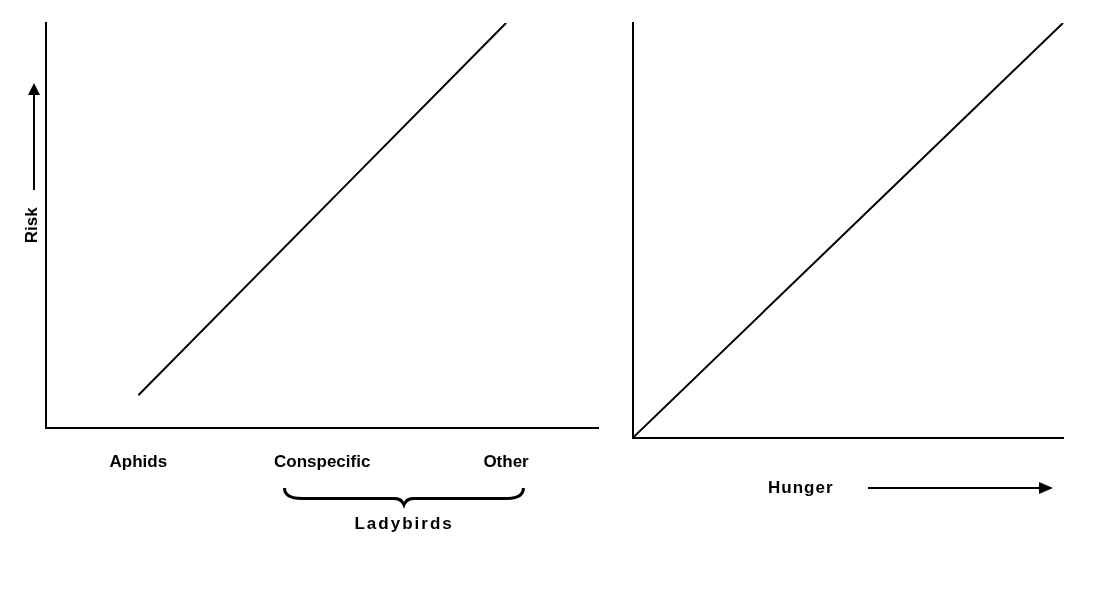 The image size is (1097, 592). Describe the element at coordinates (31, 225) in the screenshot. I see `y-axis-title: Risk` at that location.